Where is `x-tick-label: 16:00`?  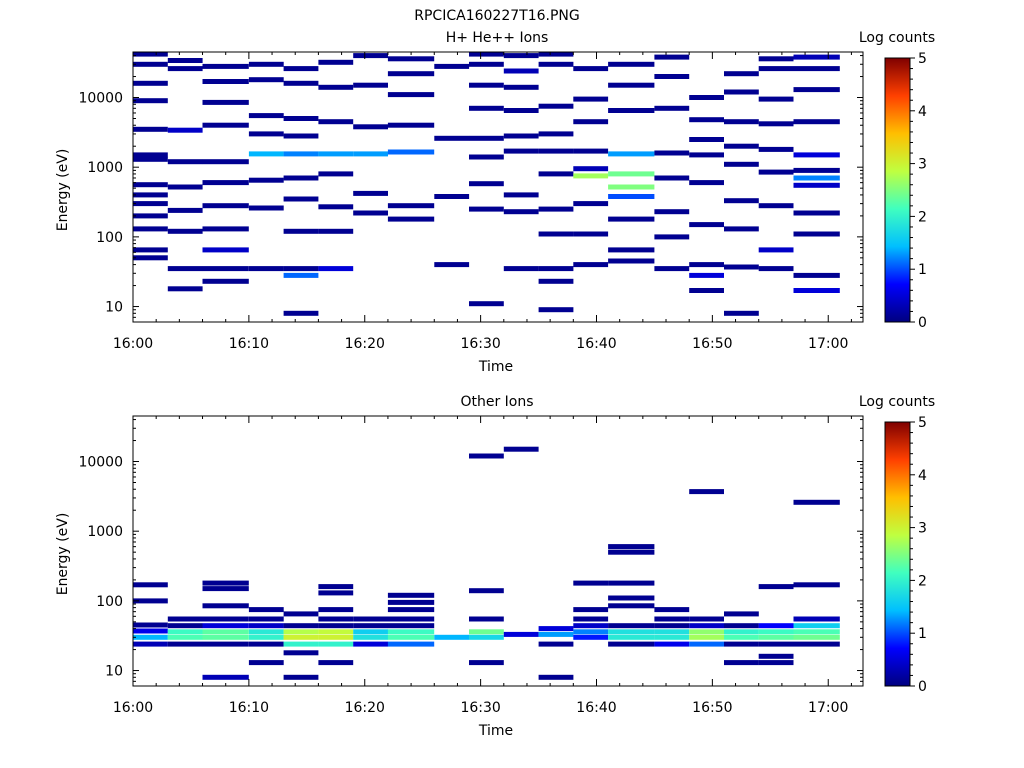 x-tick-label: 16:00 is located at coordinates (133, 344).